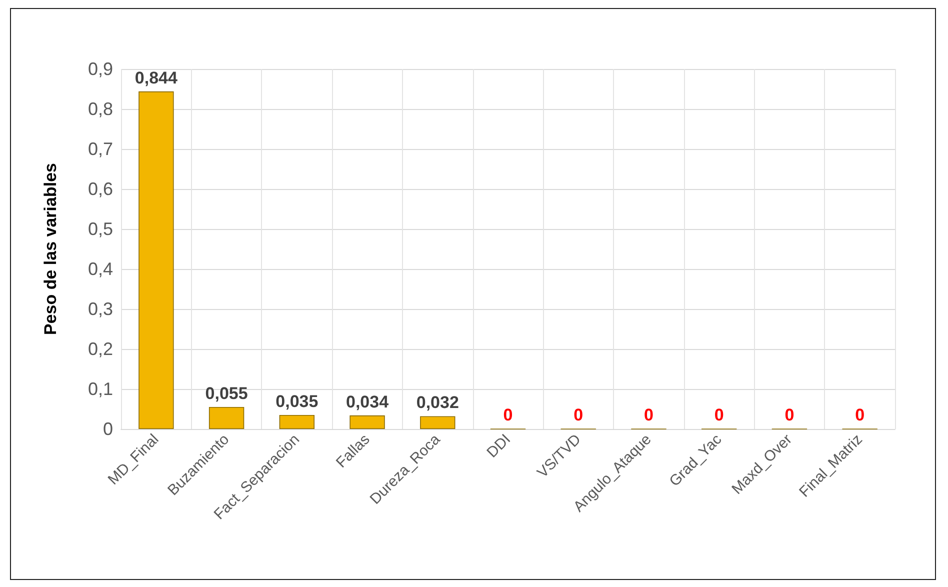 The image size is (948, 587). I want to click on y-tick-label: 0,7, so click(100, 149).